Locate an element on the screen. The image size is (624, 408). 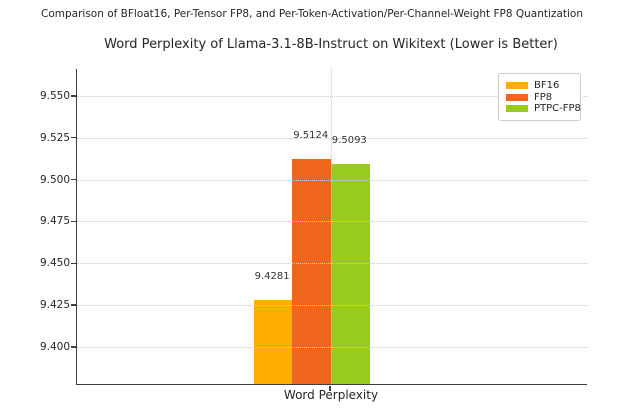
x-axis-tick-label: Word Perplexity is located at coordinates (331, 395).